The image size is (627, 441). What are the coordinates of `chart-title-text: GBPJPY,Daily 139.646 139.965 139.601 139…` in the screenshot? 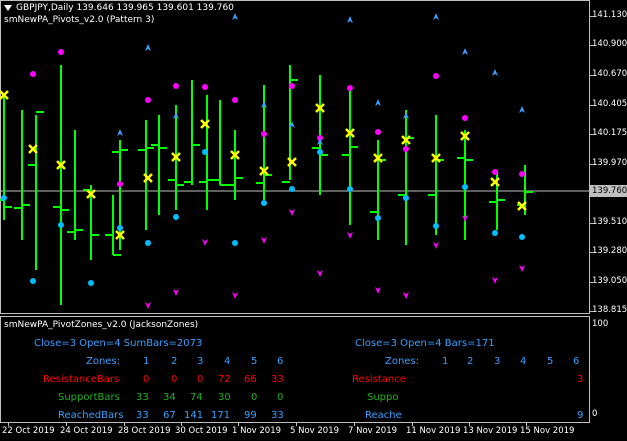 It's located at (125, 8).